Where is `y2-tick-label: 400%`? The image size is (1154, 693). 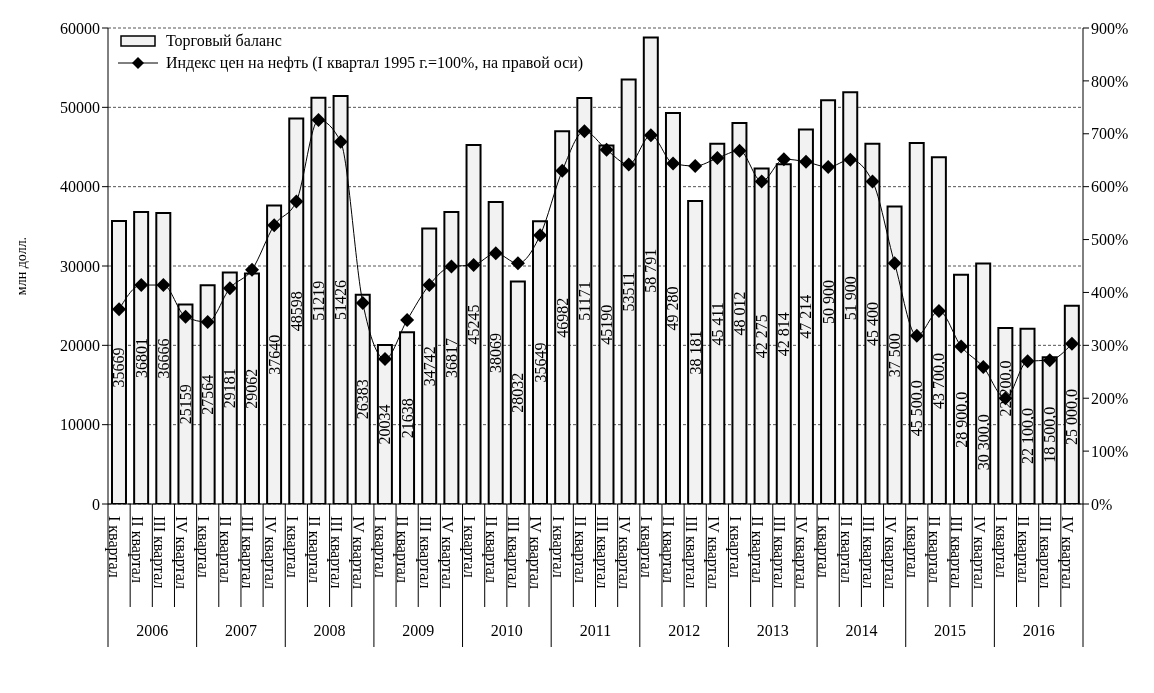
y2-tick-label: 400% is located at coordinates (1110, 293).